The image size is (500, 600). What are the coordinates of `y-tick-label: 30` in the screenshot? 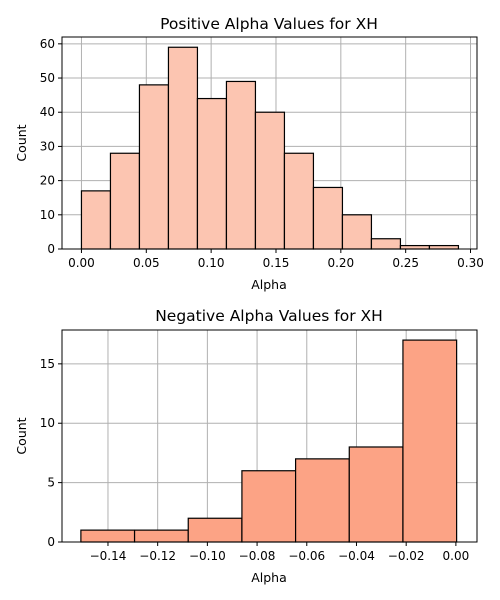 It's located at (47, 146).